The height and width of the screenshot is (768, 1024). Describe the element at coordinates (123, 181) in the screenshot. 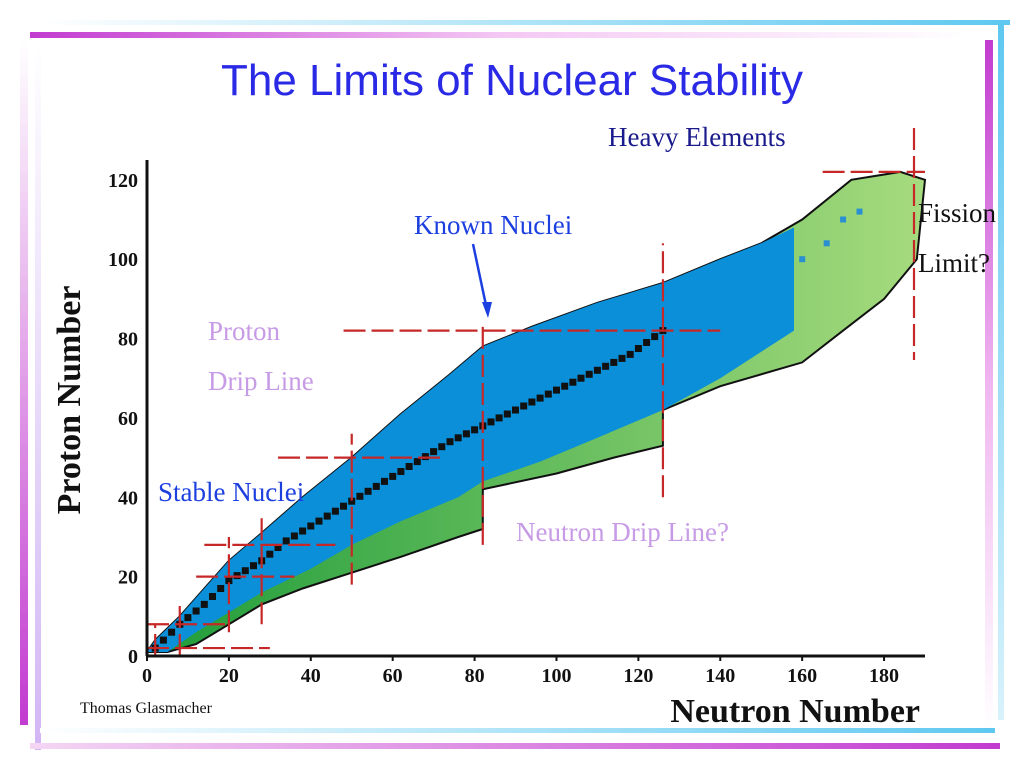

I see `y-tick-label: 120` at that location.